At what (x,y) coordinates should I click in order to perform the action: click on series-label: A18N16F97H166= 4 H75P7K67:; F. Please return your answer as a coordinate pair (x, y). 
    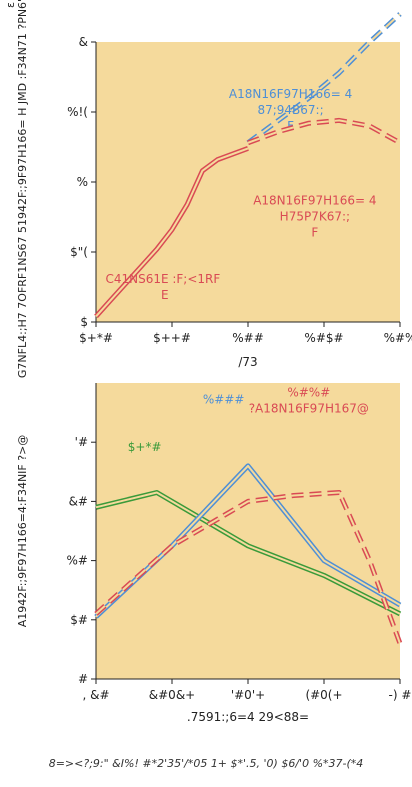
    Looking at the image, I should click on (314, 216).